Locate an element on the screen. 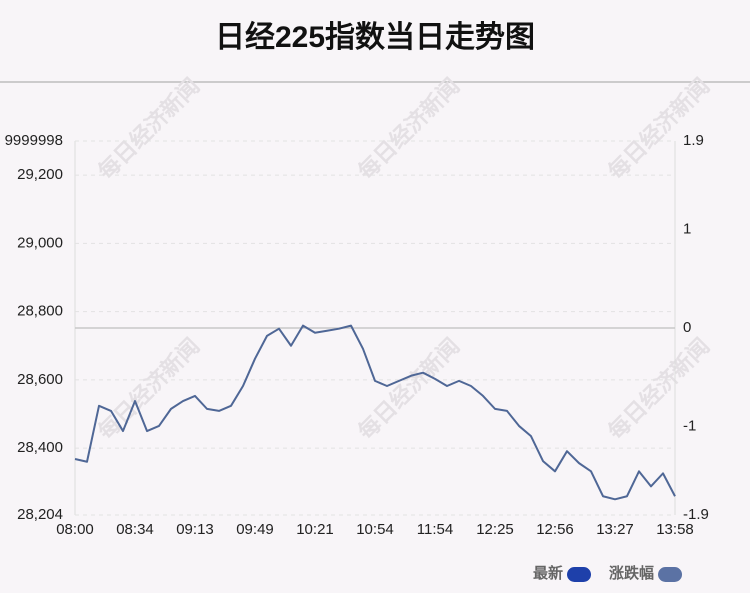  y2-tick-label: 0 is located at coordinates (687, 327).